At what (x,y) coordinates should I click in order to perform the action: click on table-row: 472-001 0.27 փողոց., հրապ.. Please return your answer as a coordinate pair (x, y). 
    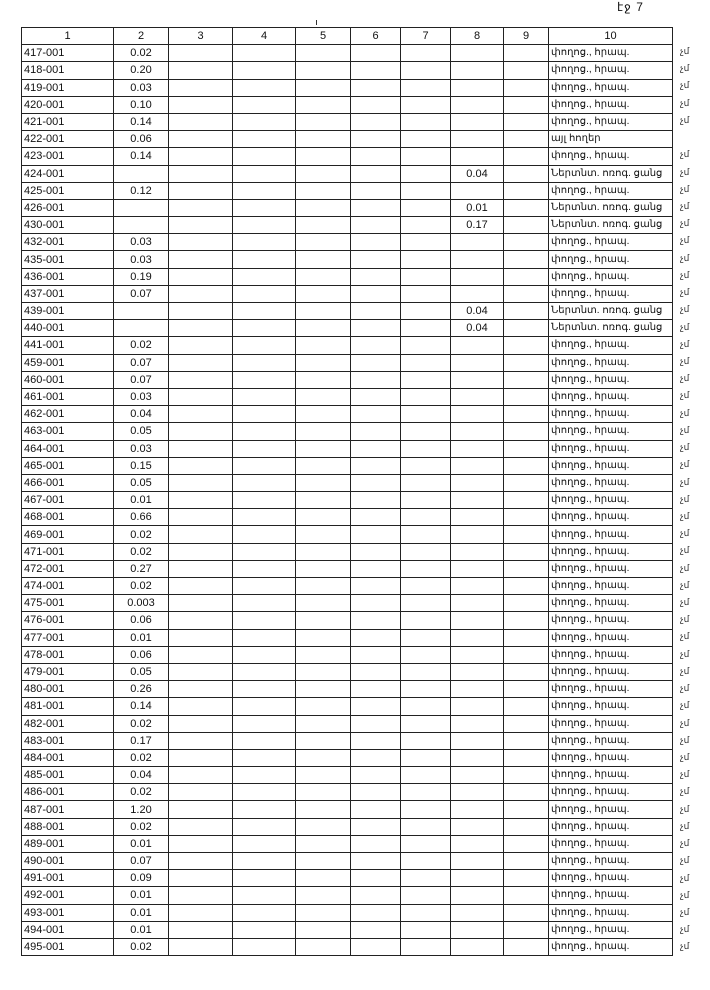
    Looking at the image, I should click on (347, 569).